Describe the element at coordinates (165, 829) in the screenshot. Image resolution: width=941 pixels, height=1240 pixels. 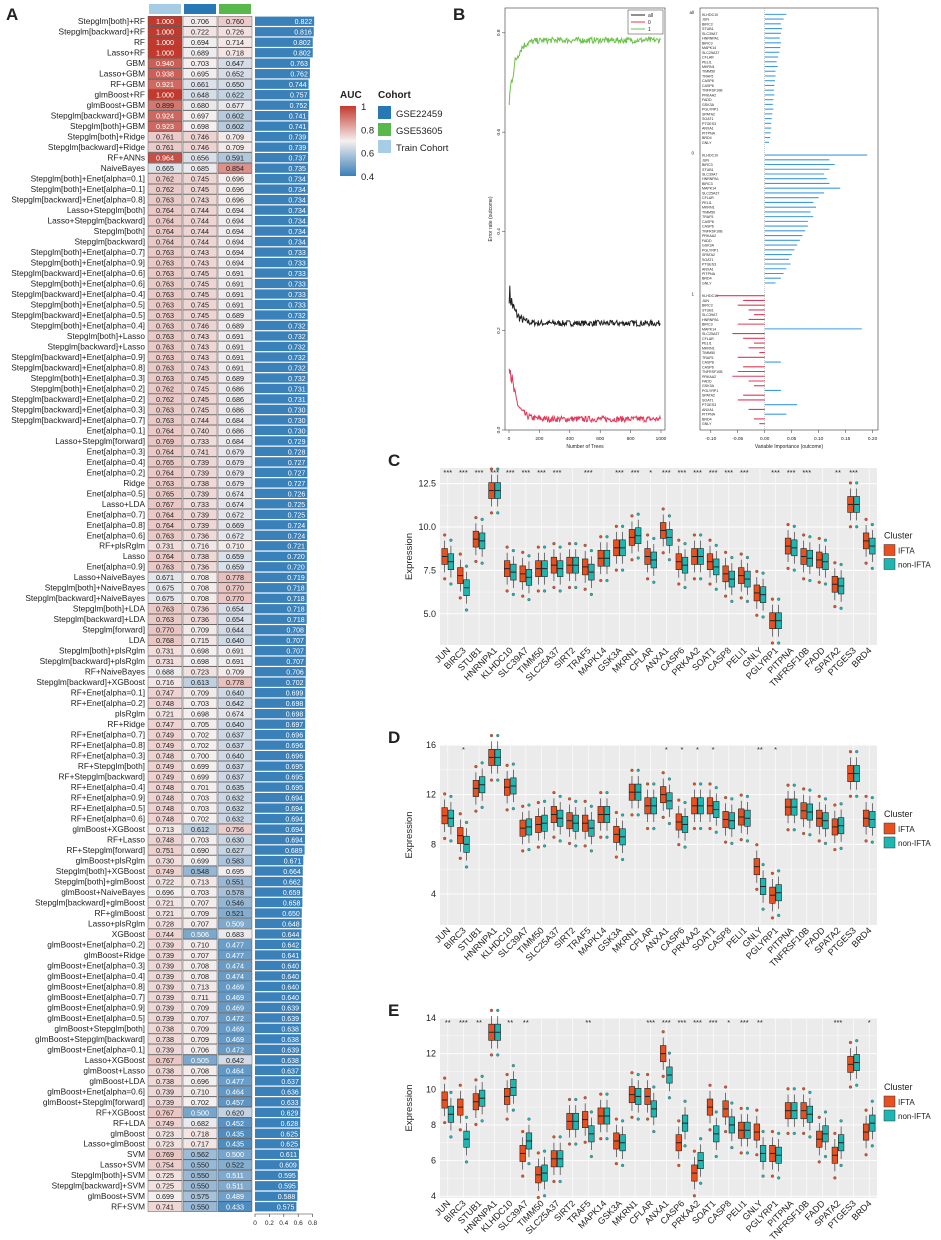
I see `heatmap-cell-value: 0.713` at that location.